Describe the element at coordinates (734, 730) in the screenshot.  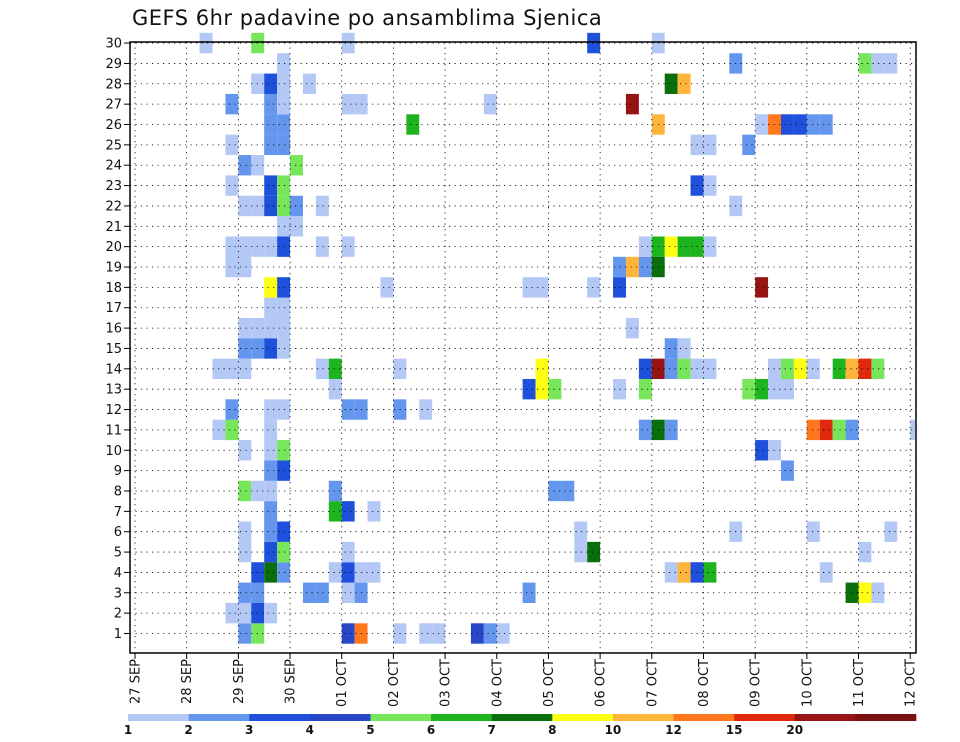
I see `legend-label: 15` at that location.